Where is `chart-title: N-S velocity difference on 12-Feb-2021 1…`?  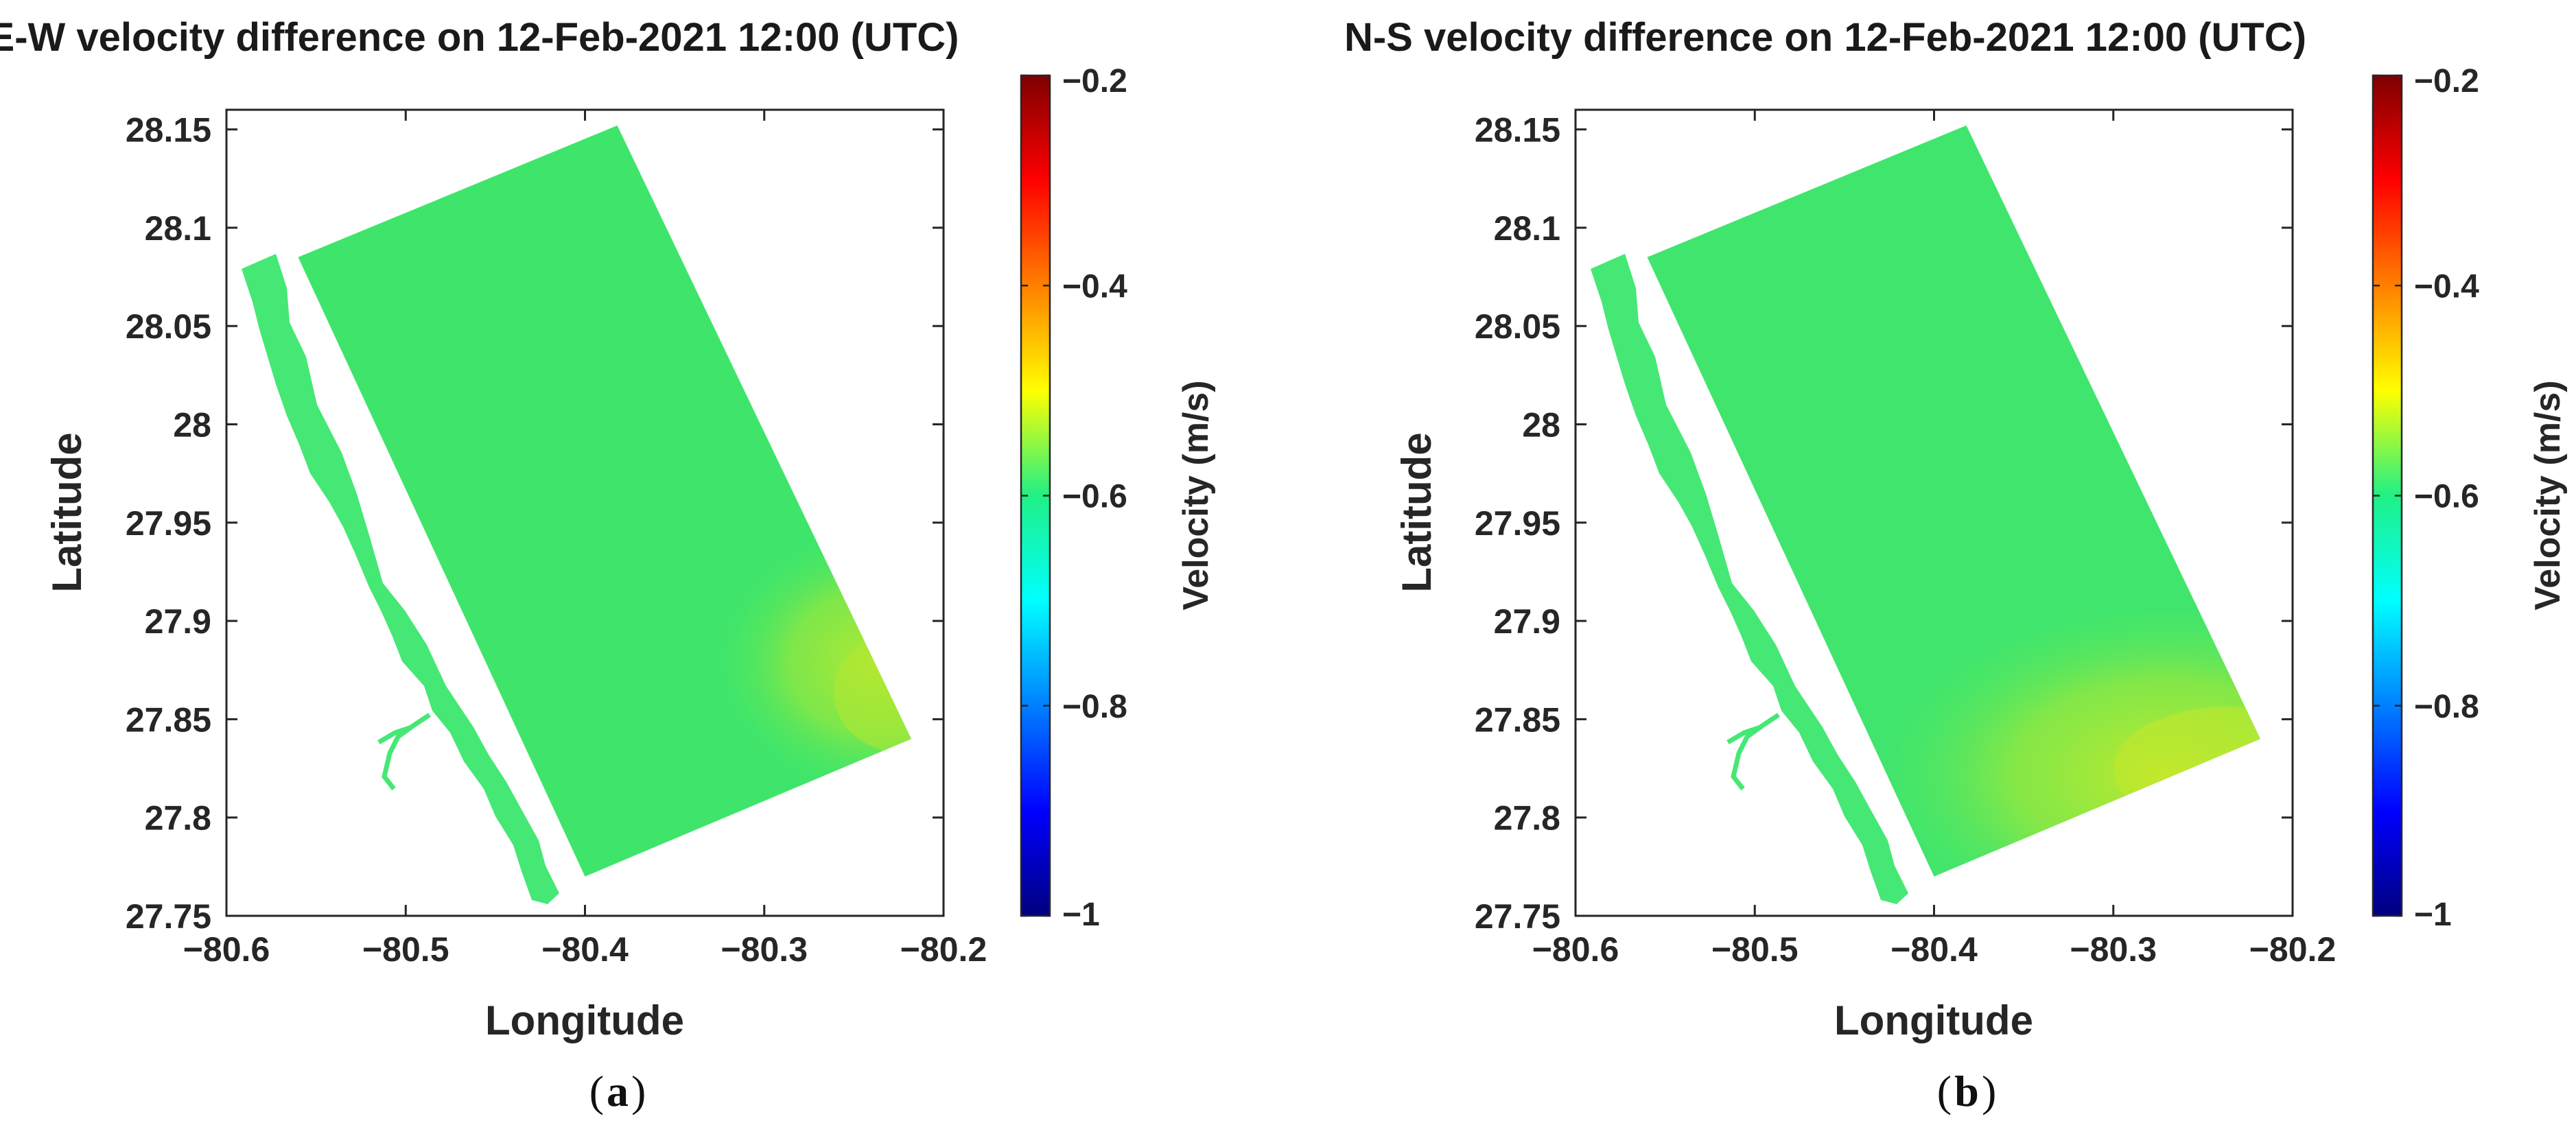
chart-title: N-S velocity difference on 12-Feb-2021 1… is located at coordinates (1825, 37).